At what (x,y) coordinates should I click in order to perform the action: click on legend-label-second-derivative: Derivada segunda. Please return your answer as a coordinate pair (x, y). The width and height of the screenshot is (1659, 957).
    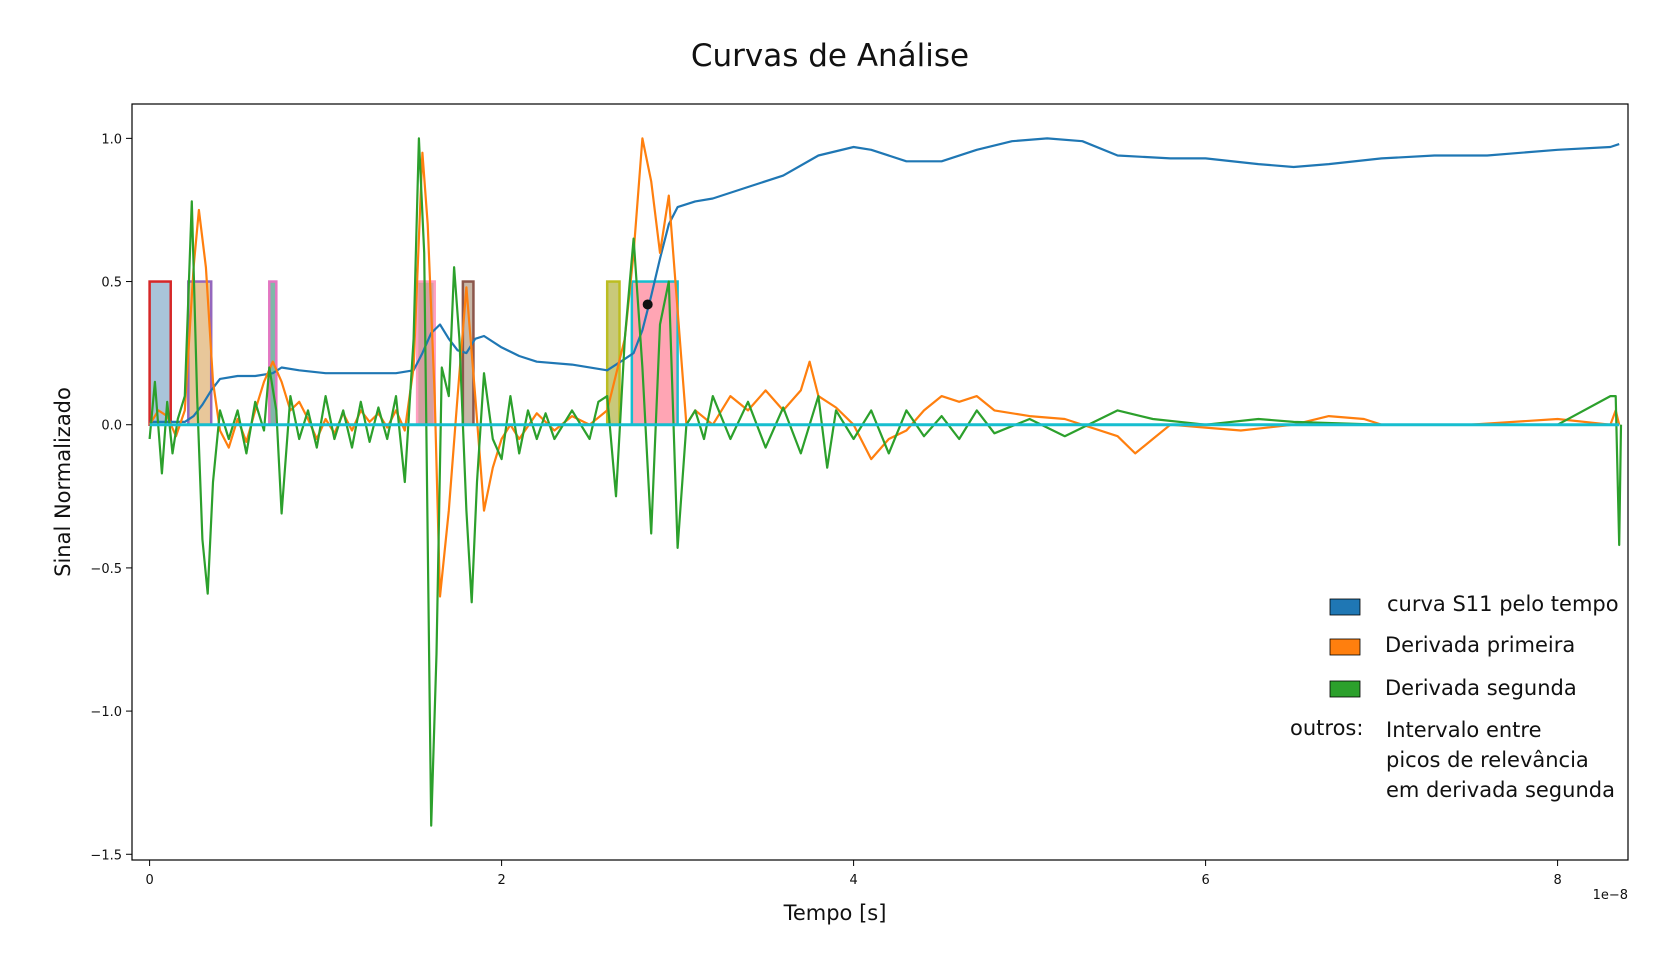
    Looking at the image, I should click on (1481, 688).